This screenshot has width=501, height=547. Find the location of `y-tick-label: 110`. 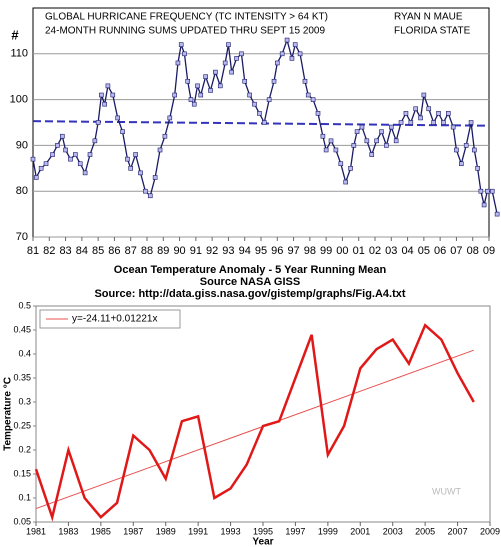

y-tick-label: 110 is located at coordinates (19, 54).